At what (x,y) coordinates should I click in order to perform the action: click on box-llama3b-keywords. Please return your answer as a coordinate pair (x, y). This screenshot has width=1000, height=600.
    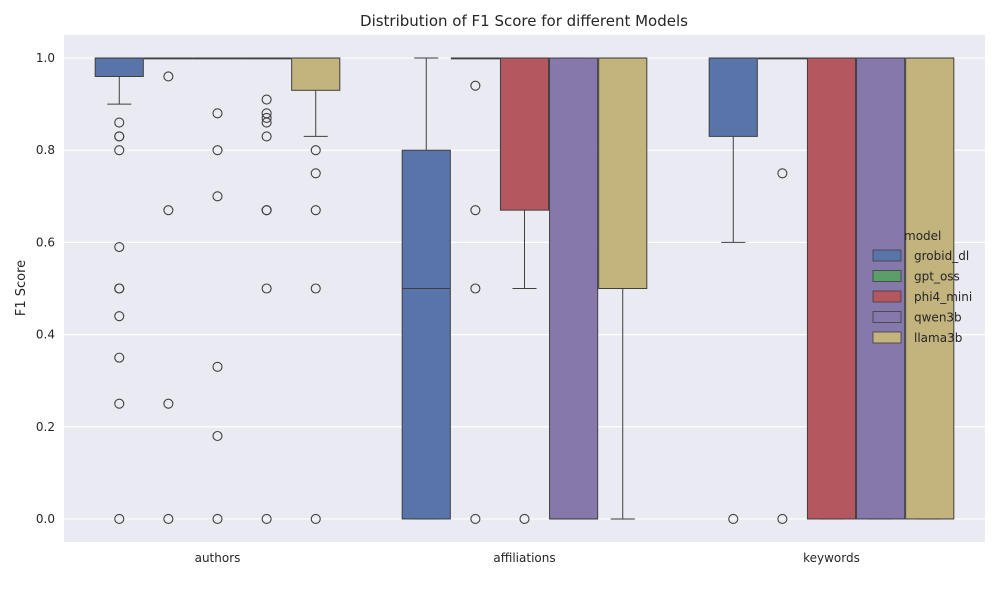
    Looking at the image, I should click on (930, 288).